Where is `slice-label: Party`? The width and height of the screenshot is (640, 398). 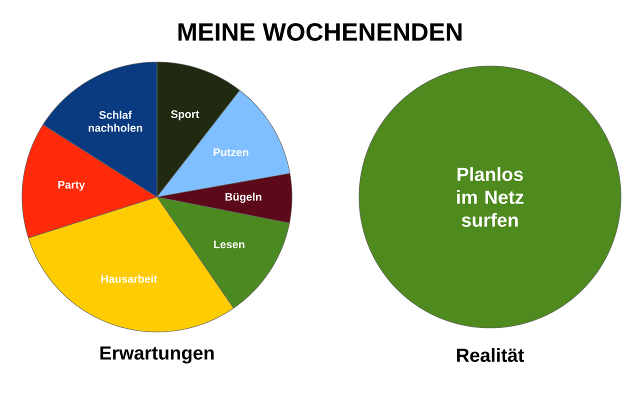 slice-label: Party is located at coordinates (71, 186).